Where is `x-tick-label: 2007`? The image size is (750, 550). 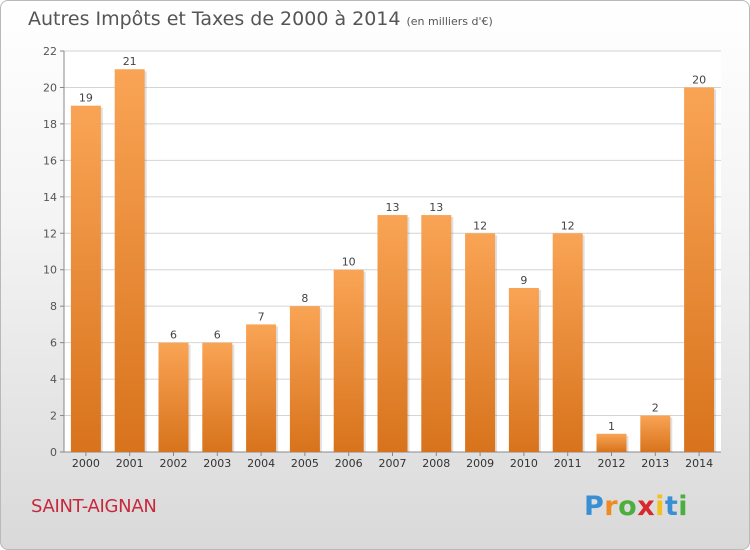
x-tick-label: 2007 is located at coordinates (393, 463).